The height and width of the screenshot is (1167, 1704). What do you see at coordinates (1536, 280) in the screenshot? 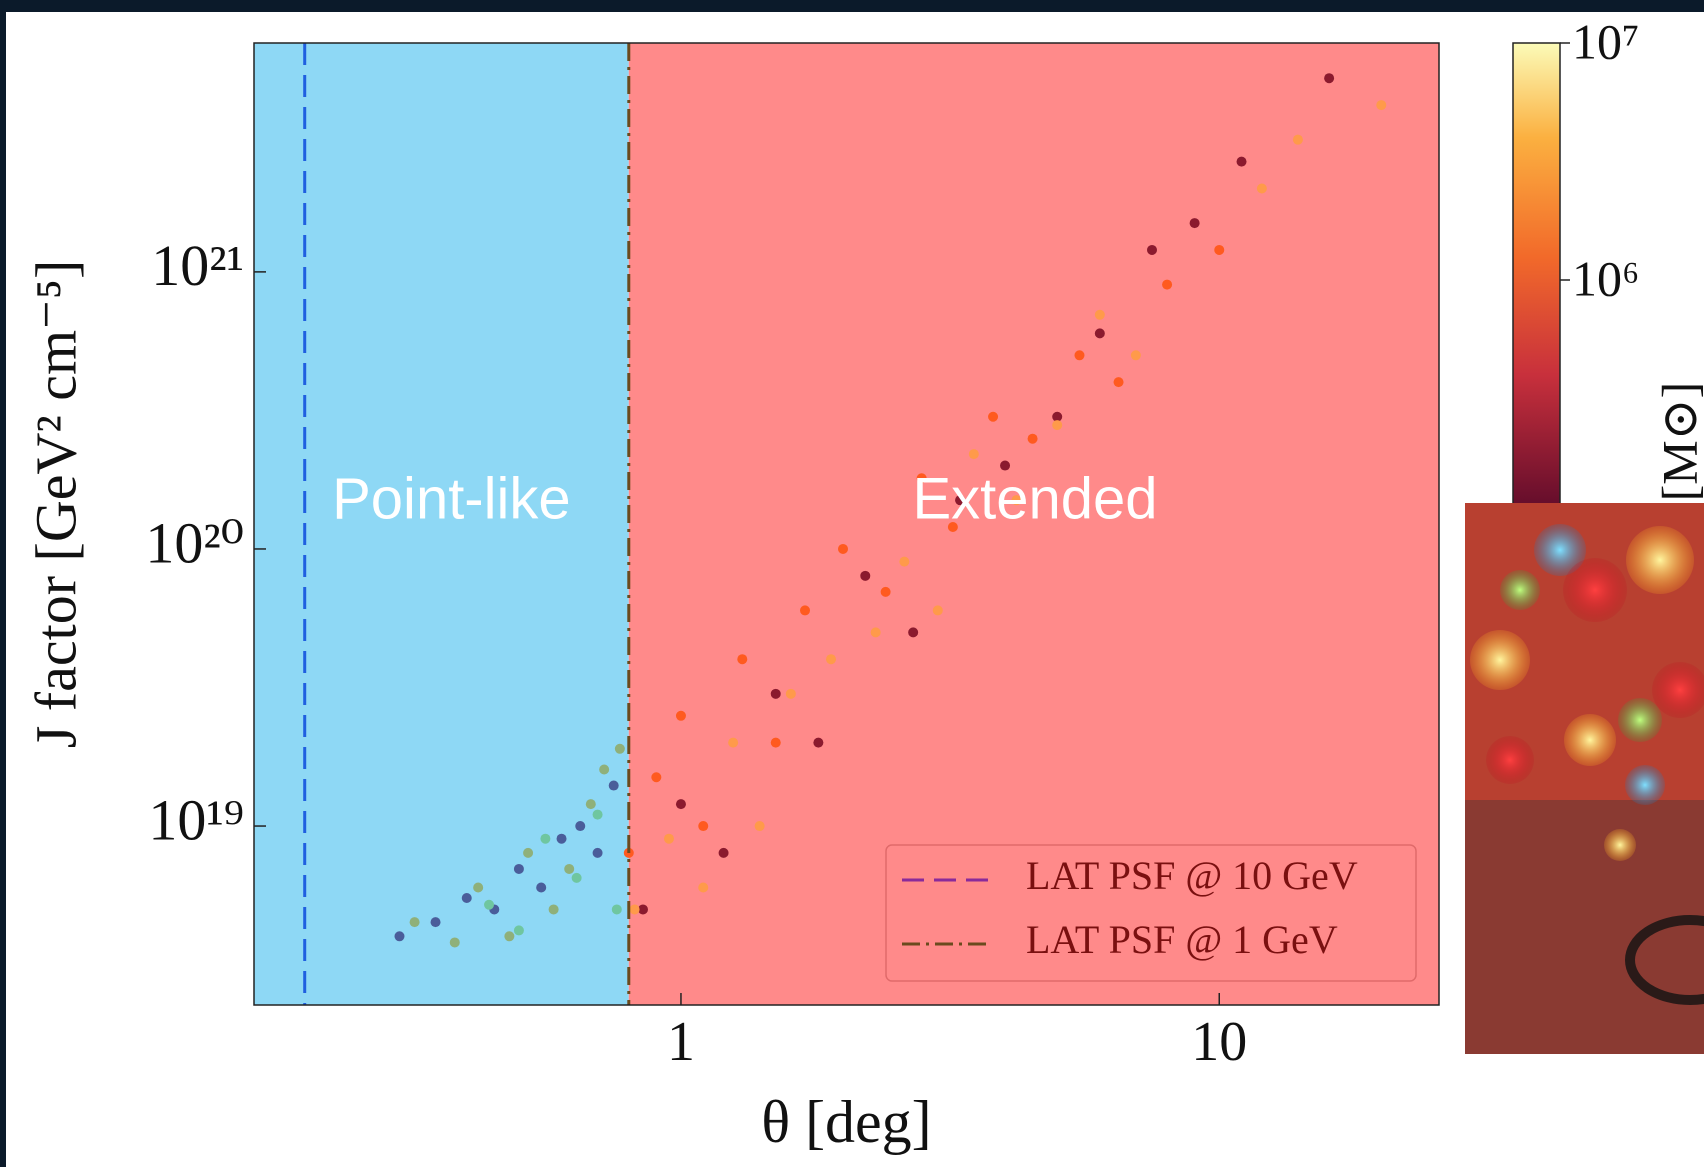
I see `colorbar` at bounding box center [1536, 280].